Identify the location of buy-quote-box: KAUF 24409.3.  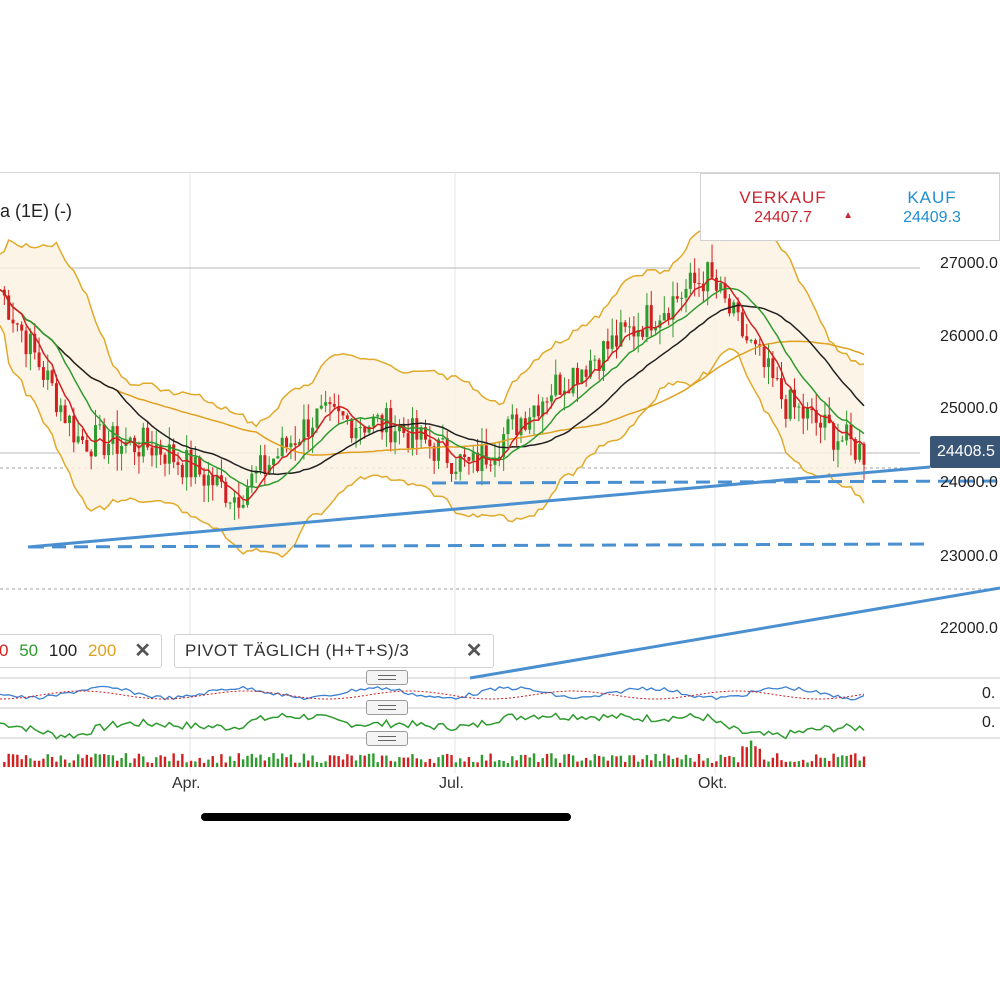
(932, 207).